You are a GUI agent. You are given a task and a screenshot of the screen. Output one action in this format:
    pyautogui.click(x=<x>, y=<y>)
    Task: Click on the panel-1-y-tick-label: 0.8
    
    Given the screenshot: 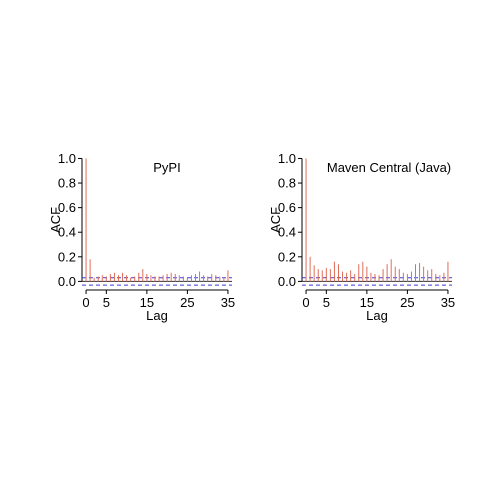 What is the action you would take?
    pyautogui.click(x=67, y=183)
    